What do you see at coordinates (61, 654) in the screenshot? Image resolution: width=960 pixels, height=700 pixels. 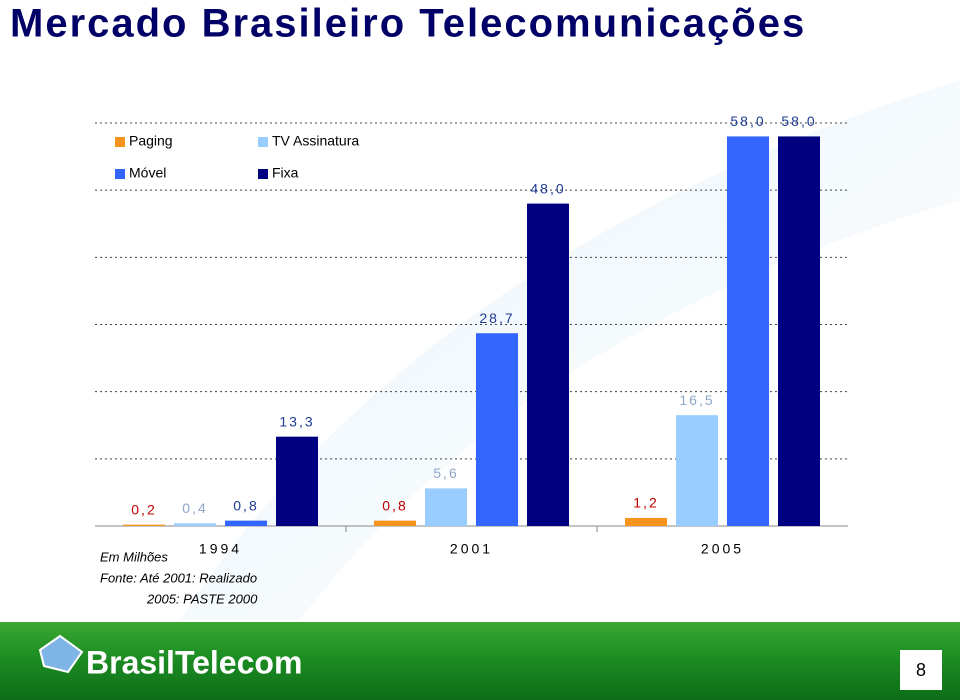 I see `logo-icon` at bounding box center [61, 654].